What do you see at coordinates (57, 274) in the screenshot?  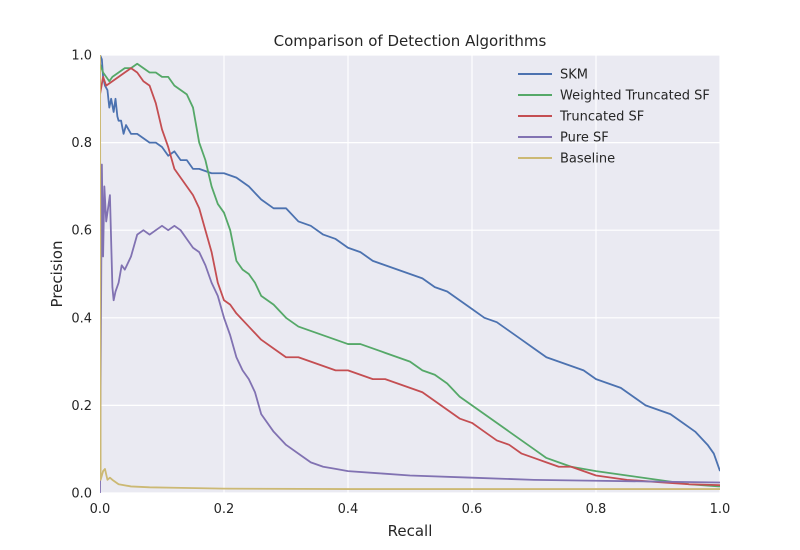 I see `y-axis-label: Precision` at bounding box center [57, 274].